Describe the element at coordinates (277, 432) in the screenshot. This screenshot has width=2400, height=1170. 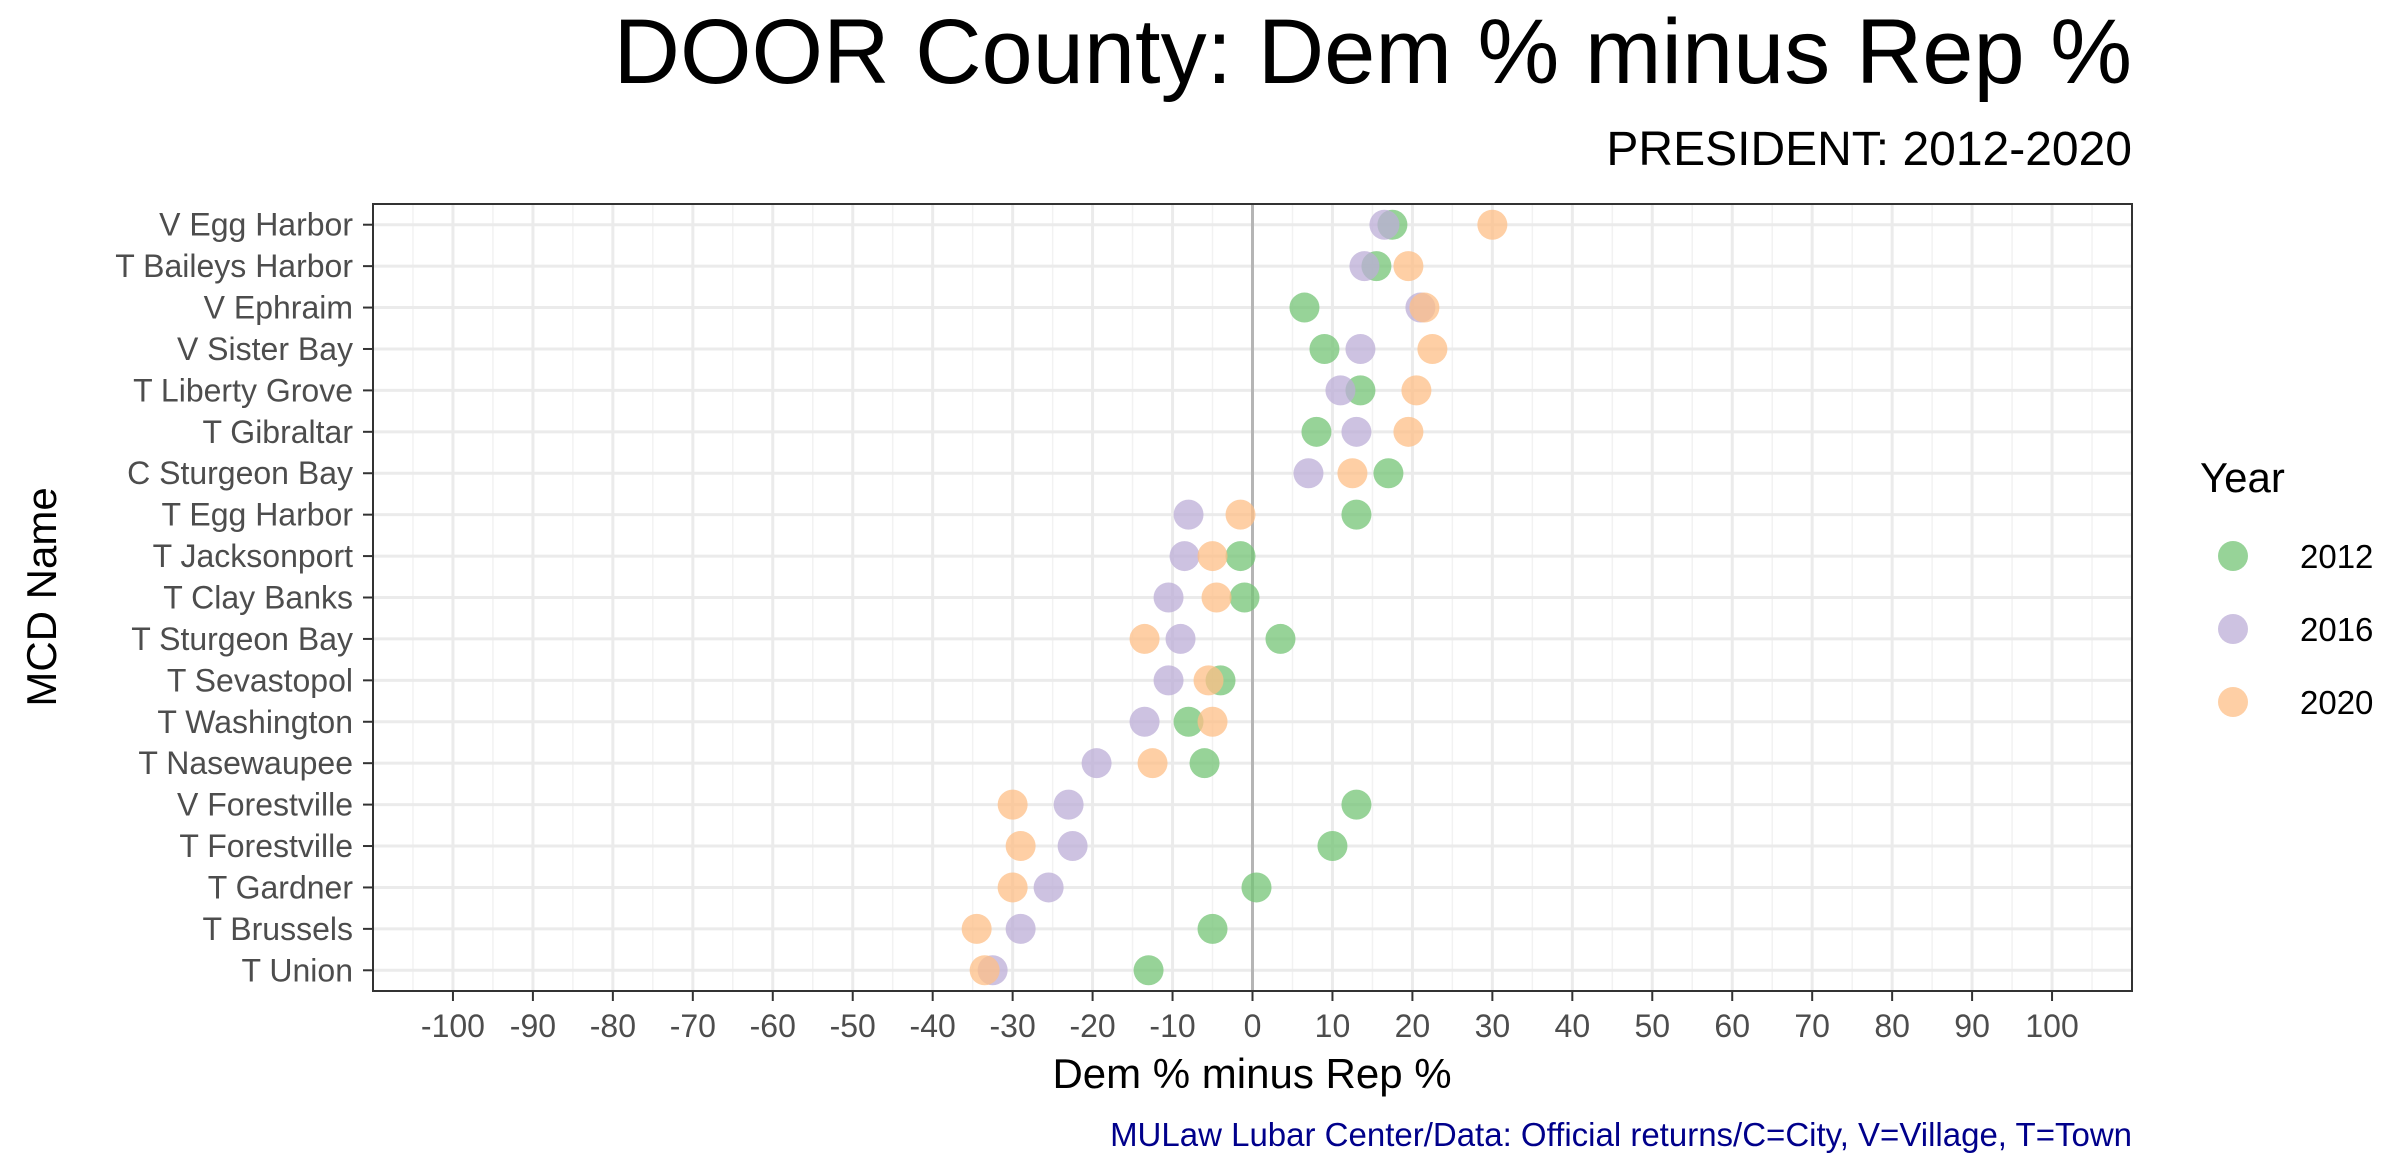
I see `y-tick-label: T Gibraltar` at that location.